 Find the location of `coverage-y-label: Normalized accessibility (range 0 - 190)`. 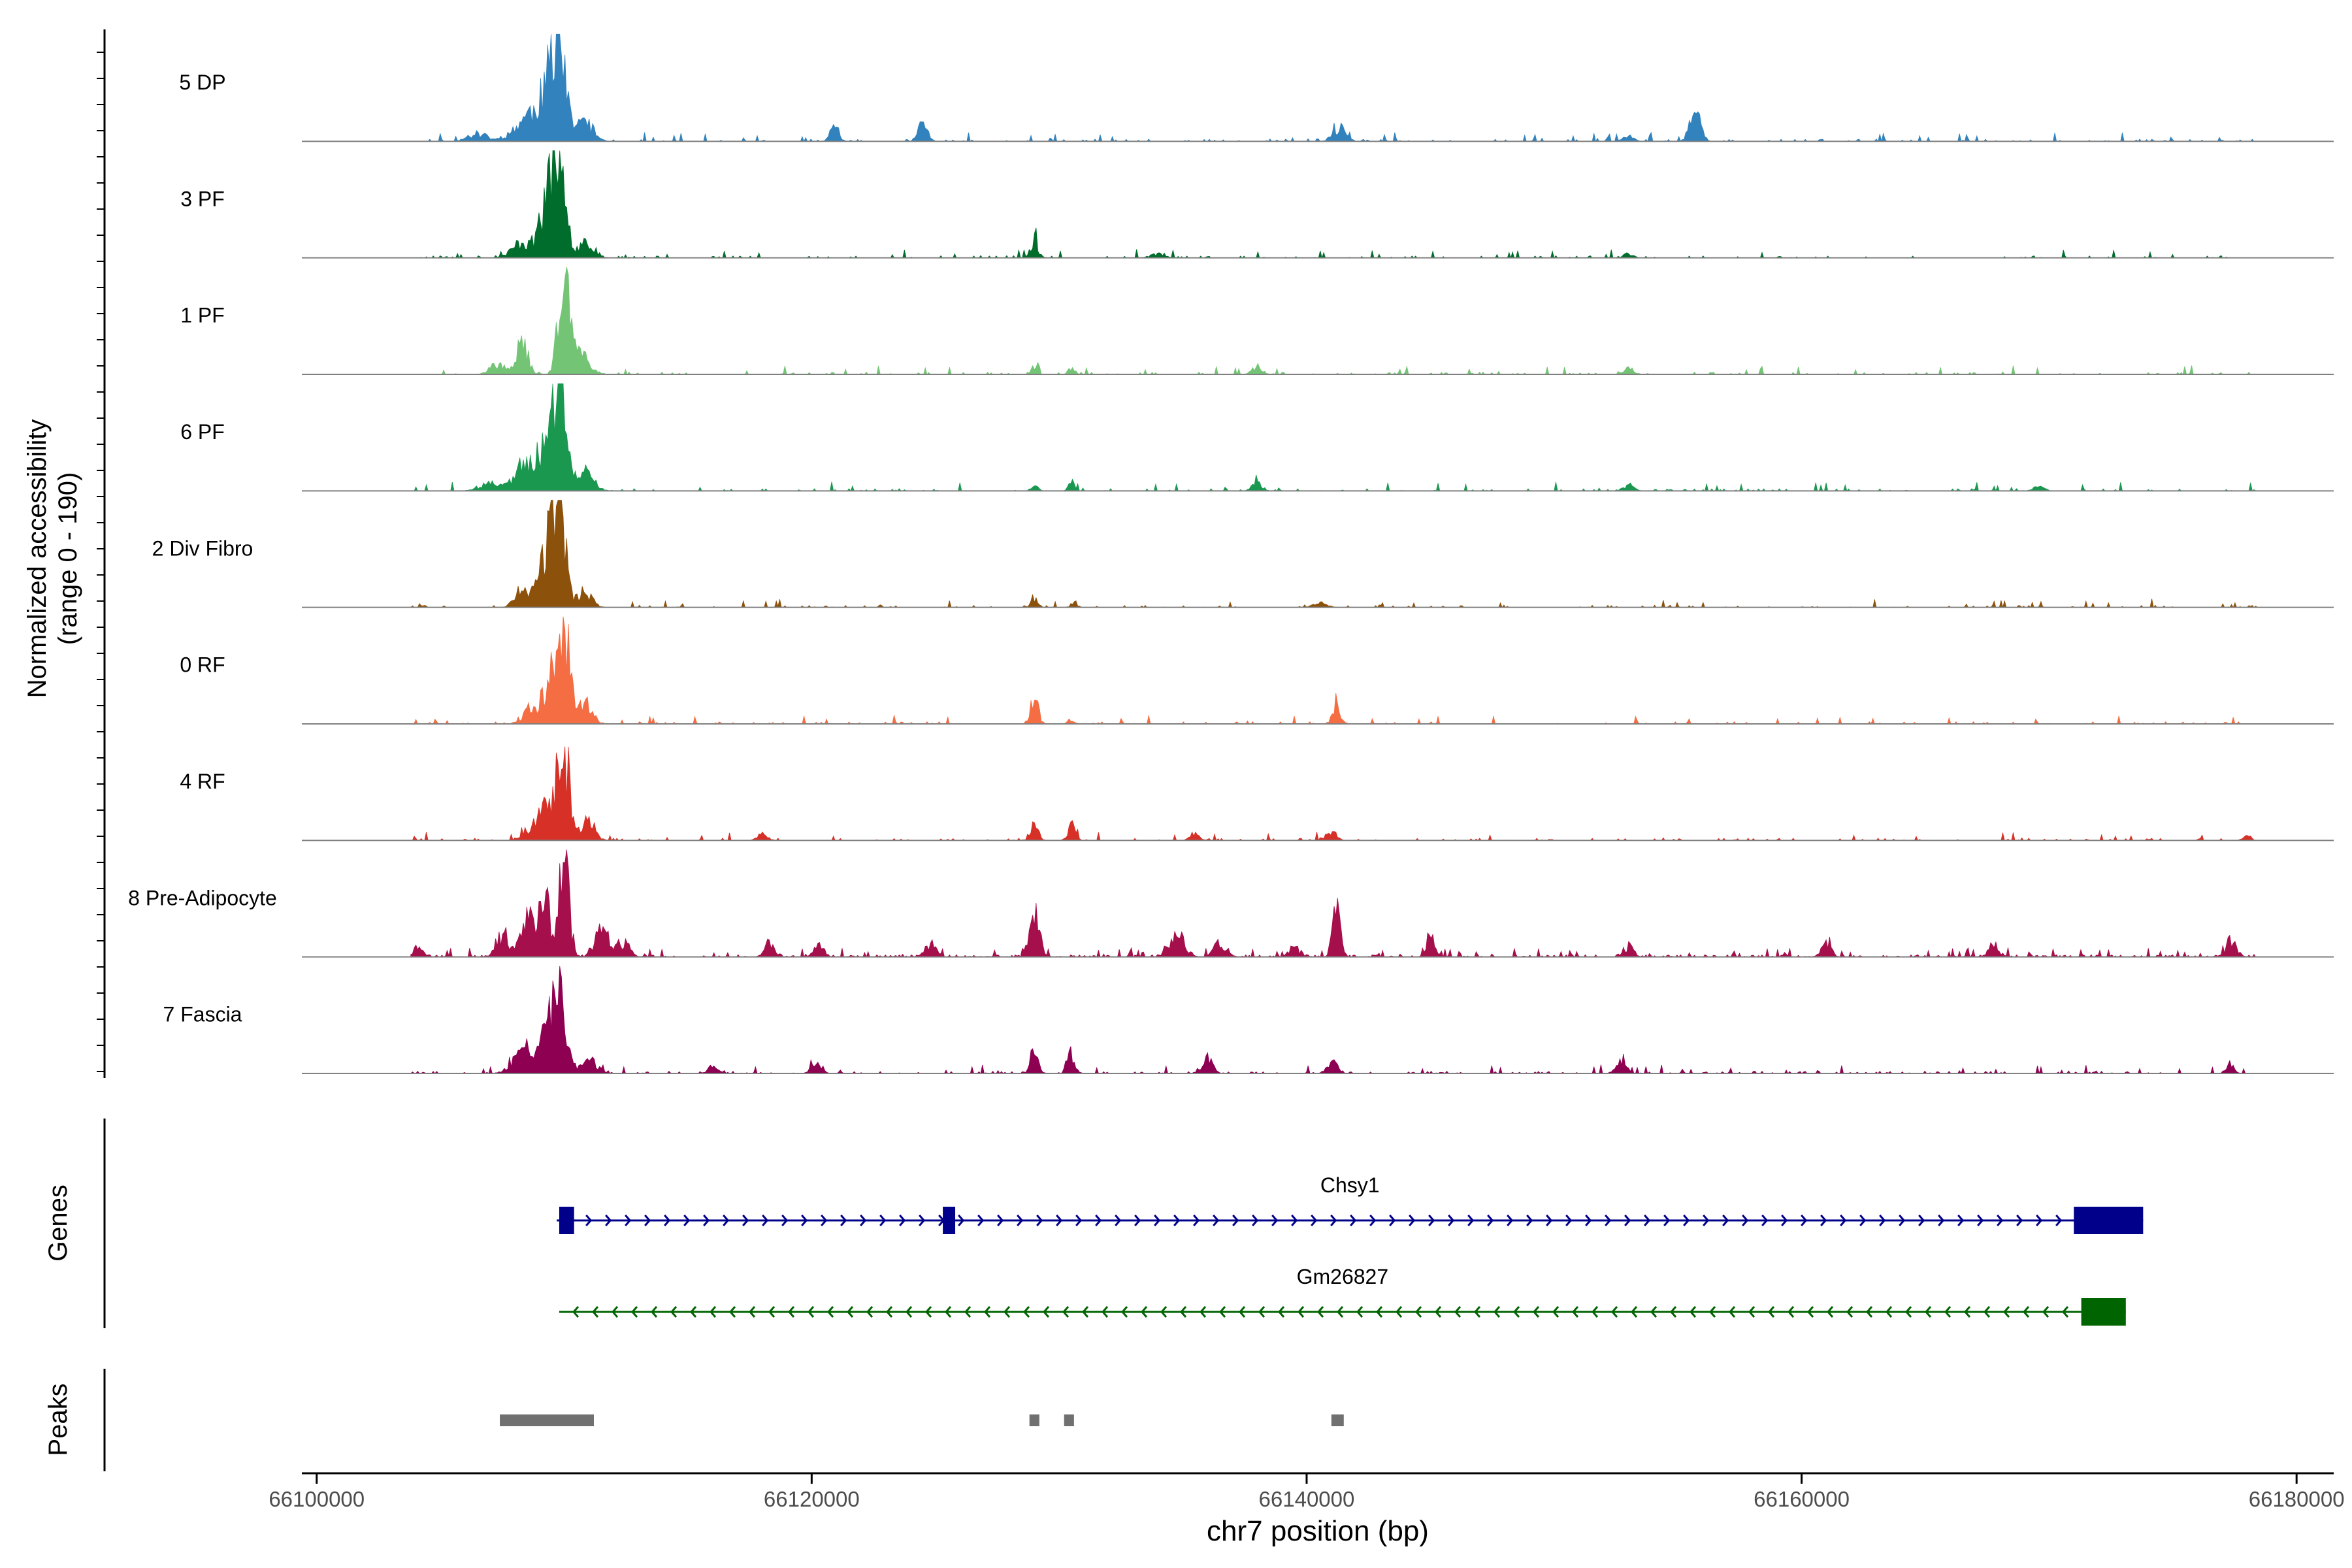

coverage-y-label: Normalized accessibility (range 0 - 190) is located at coordinates (52, 558).